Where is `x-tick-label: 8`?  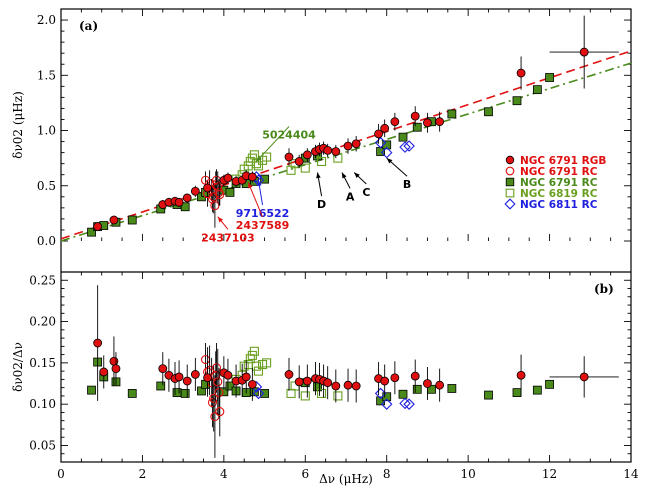
x-tick-label: 8 is located at coordinates (387, 474).